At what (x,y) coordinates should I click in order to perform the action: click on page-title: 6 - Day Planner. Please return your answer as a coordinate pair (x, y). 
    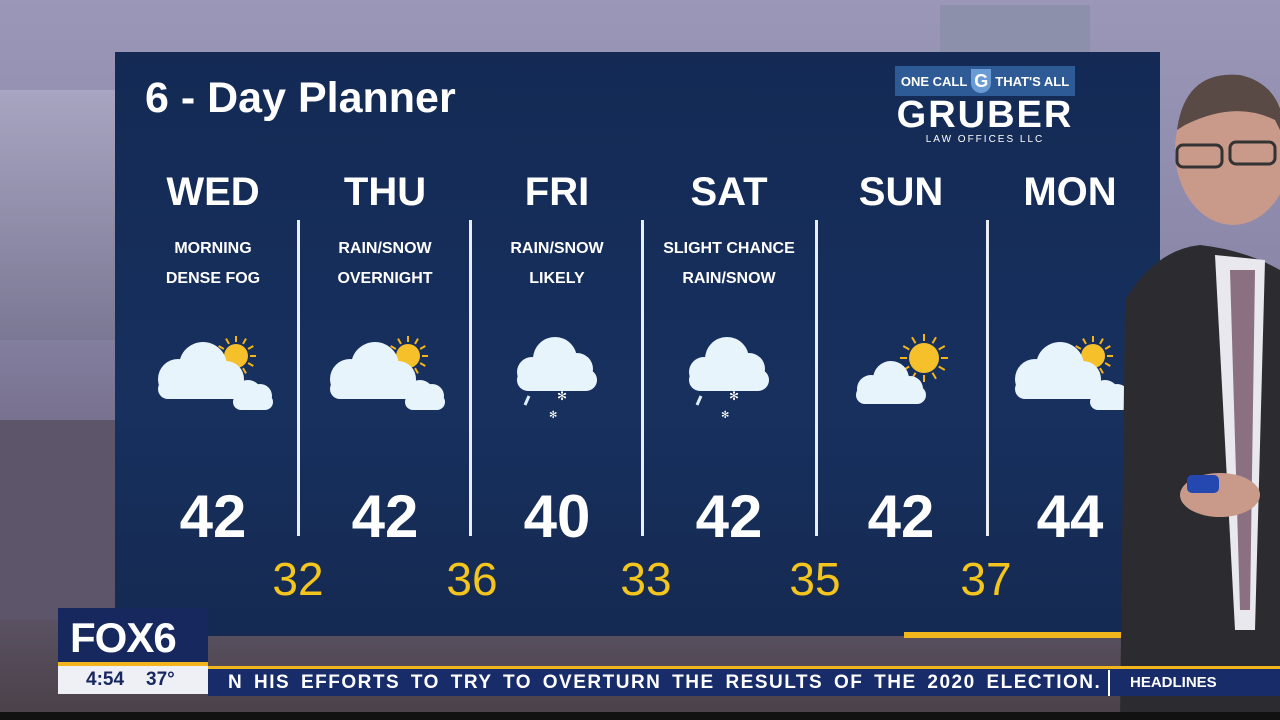
    Looking at the image, I should click on (300, 98).